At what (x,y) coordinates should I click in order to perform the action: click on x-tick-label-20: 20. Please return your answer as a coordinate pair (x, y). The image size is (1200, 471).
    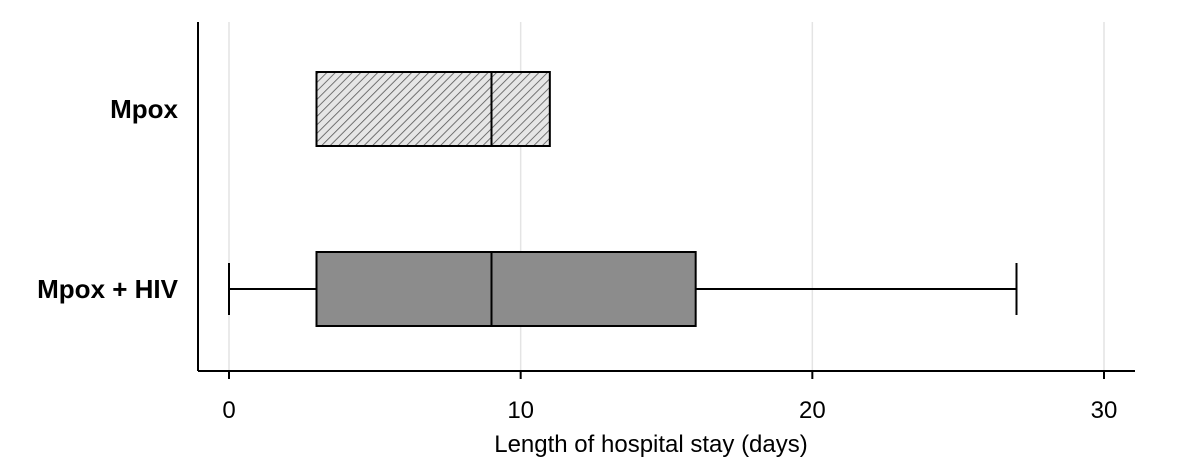
    Looking at the image, I should click on (812, 410).